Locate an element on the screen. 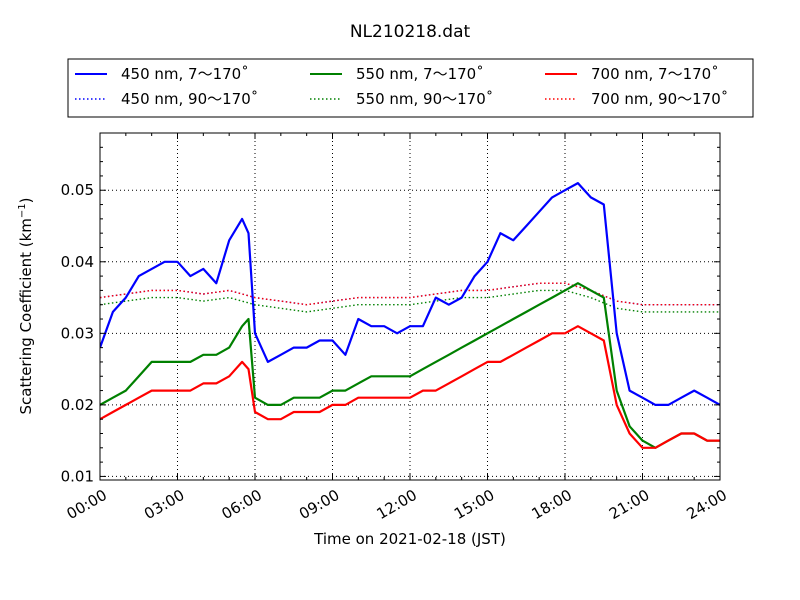  legend-label-1: 450 nm, 7～170˚ is located at coordinates (185, 74).